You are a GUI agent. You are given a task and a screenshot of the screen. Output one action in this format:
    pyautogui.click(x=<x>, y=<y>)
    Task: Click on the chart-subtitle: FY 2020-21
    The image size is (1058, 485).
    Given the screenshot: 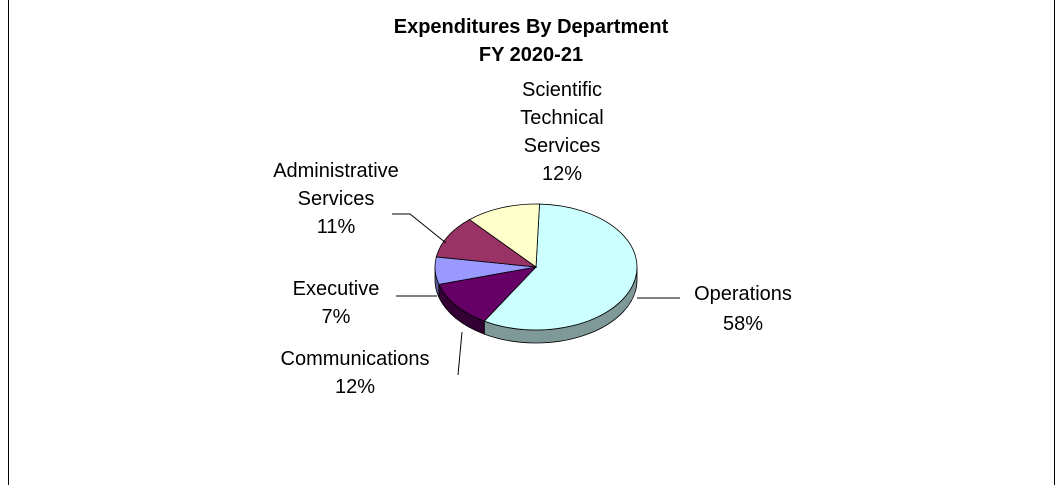 What is the action you would take?
    pyautogui.click(x=531, y=55)
    